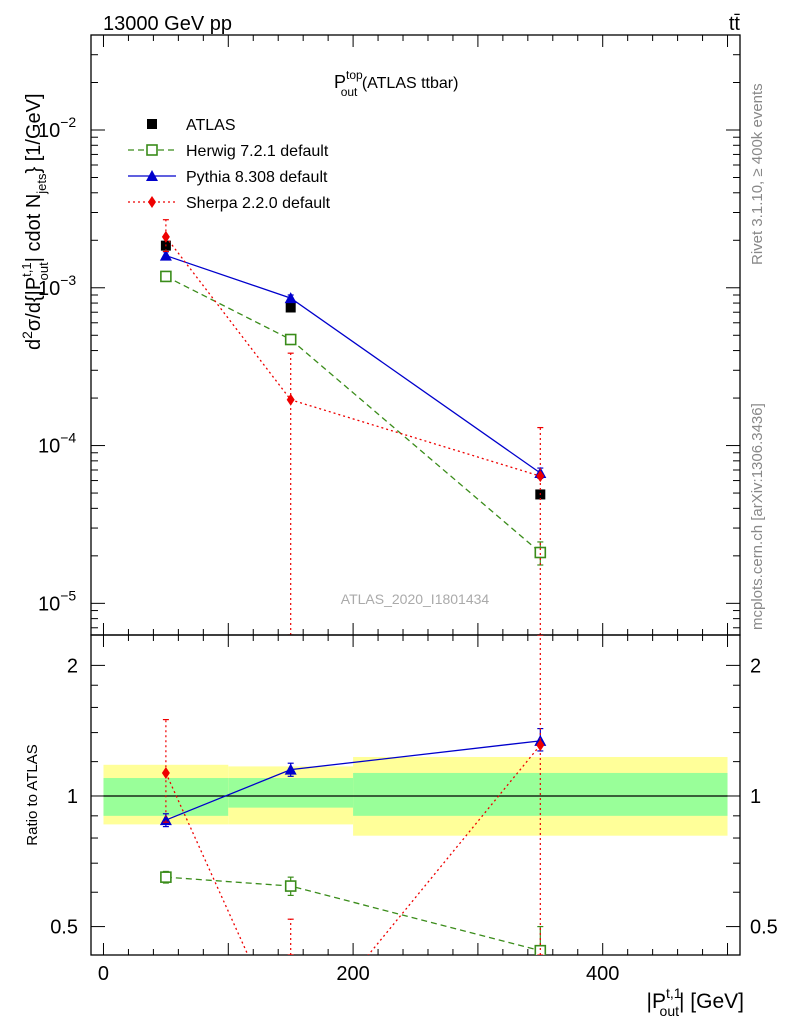 This screenshot has height=1024, width=786. I want to click on legend-herwig-marker, so click(152, 150).